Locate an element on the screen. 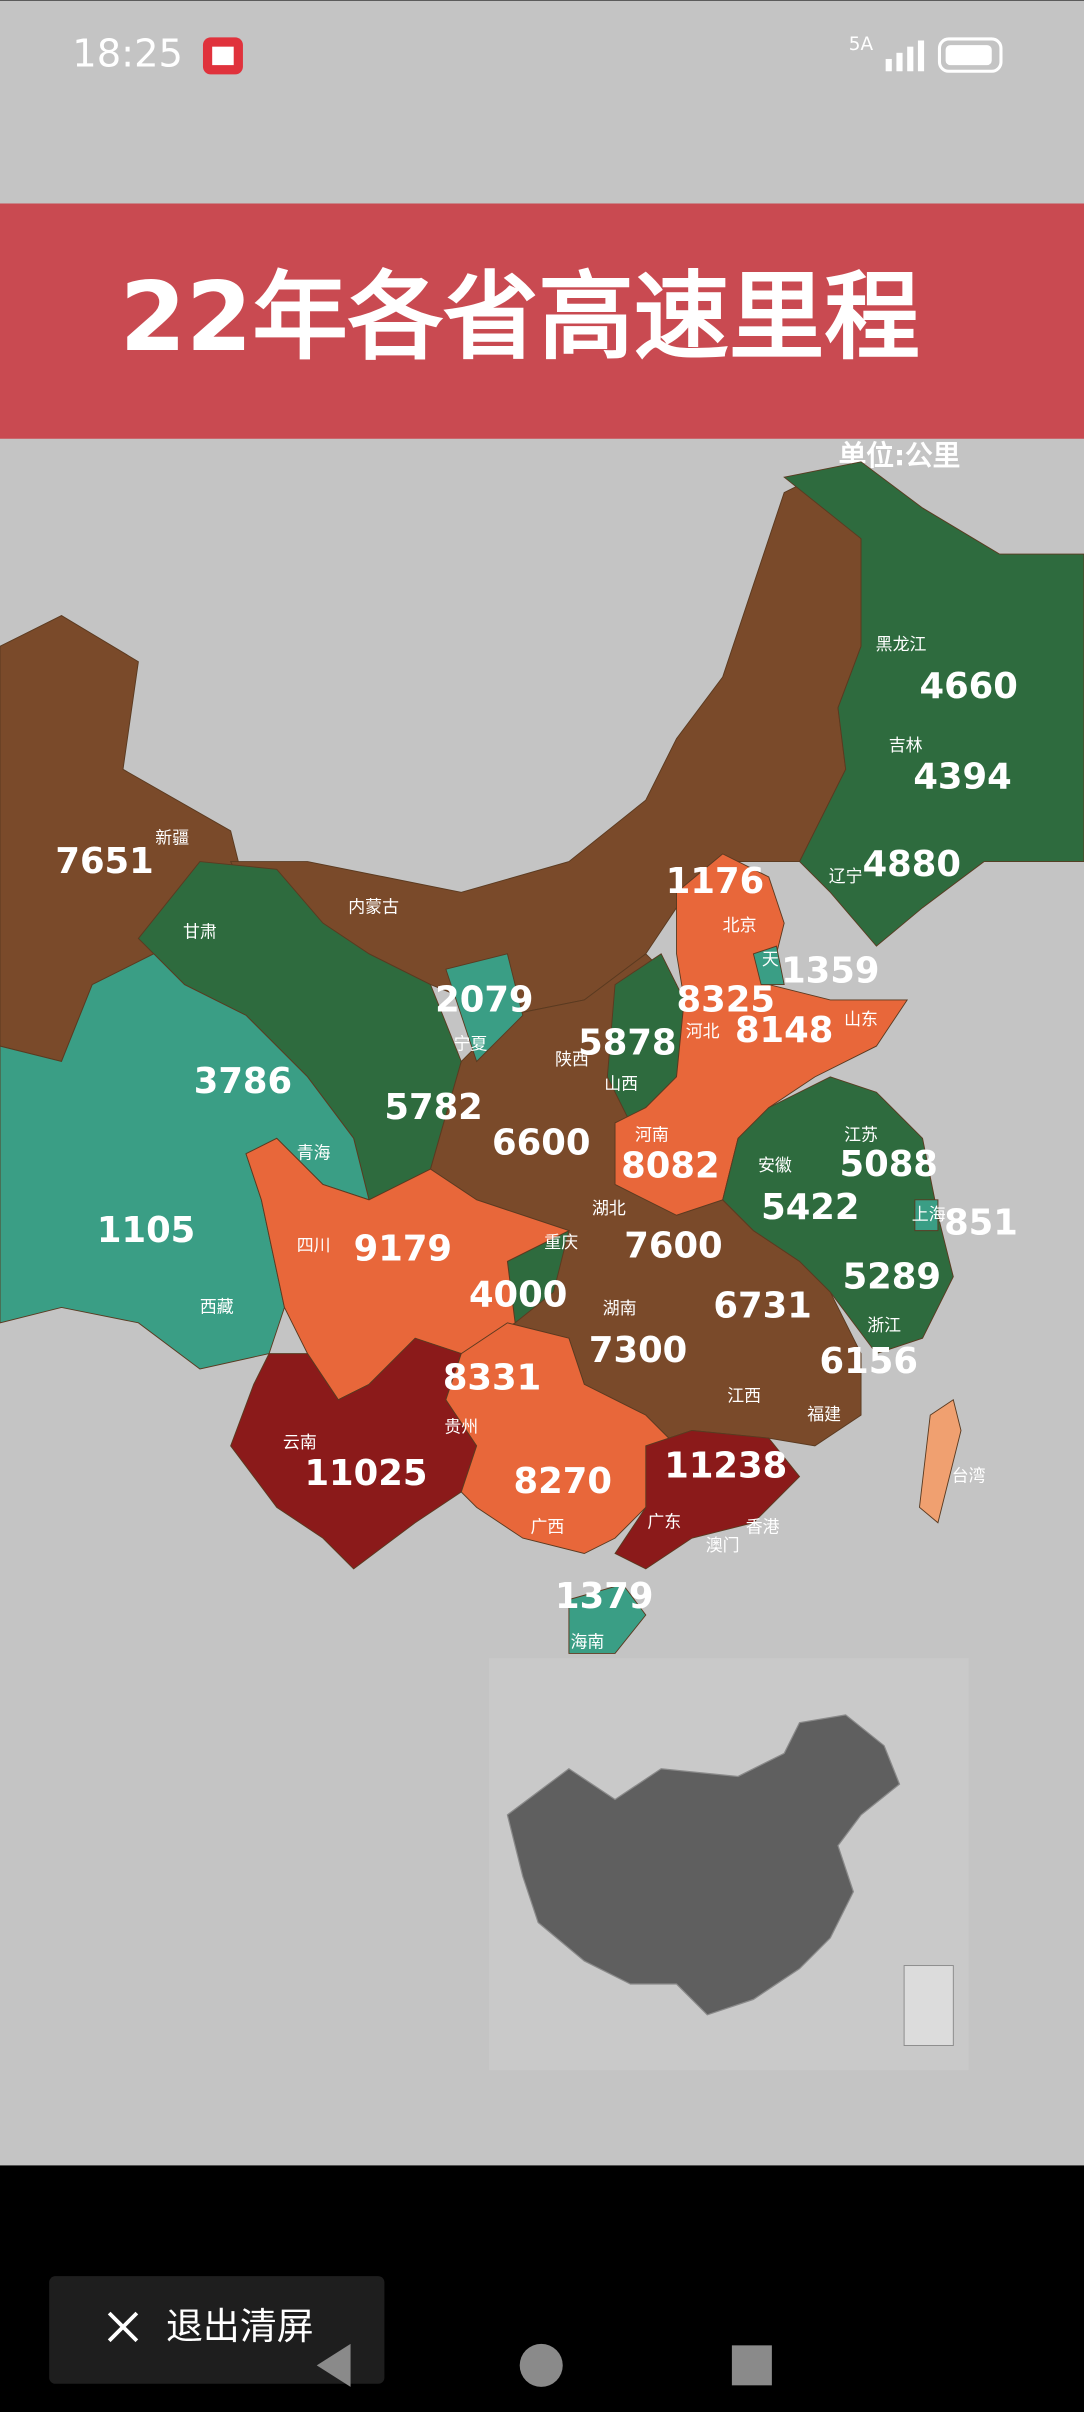 The image size is (1084, 2412). nav-home is located at coordinates (541, 2365).